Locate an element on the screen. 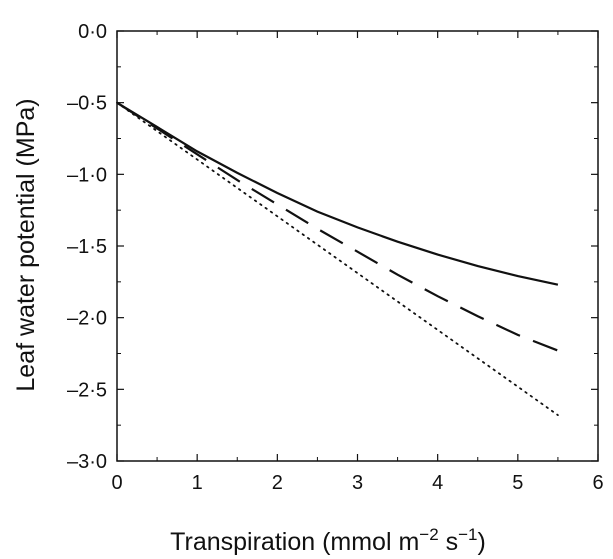 This screenshot has width=613, height=559. y-tick-label: –2·0 is located at coordinates (87, 319).